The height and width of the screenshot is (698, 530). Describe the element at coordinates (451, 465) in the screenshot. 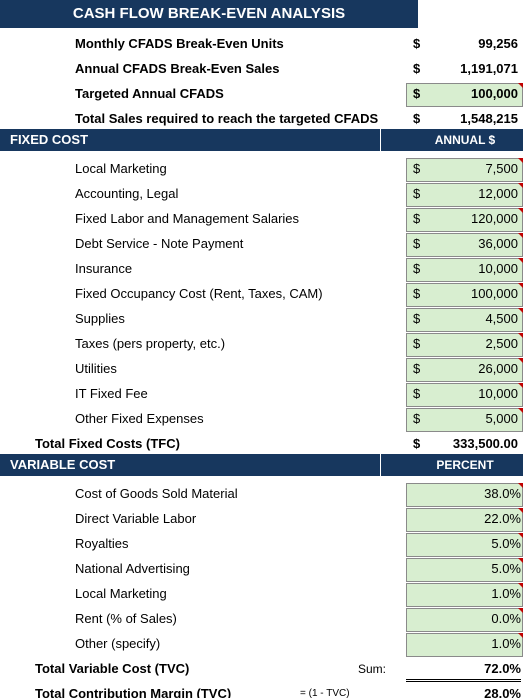

I see `column-header: PERCENT` at that location.